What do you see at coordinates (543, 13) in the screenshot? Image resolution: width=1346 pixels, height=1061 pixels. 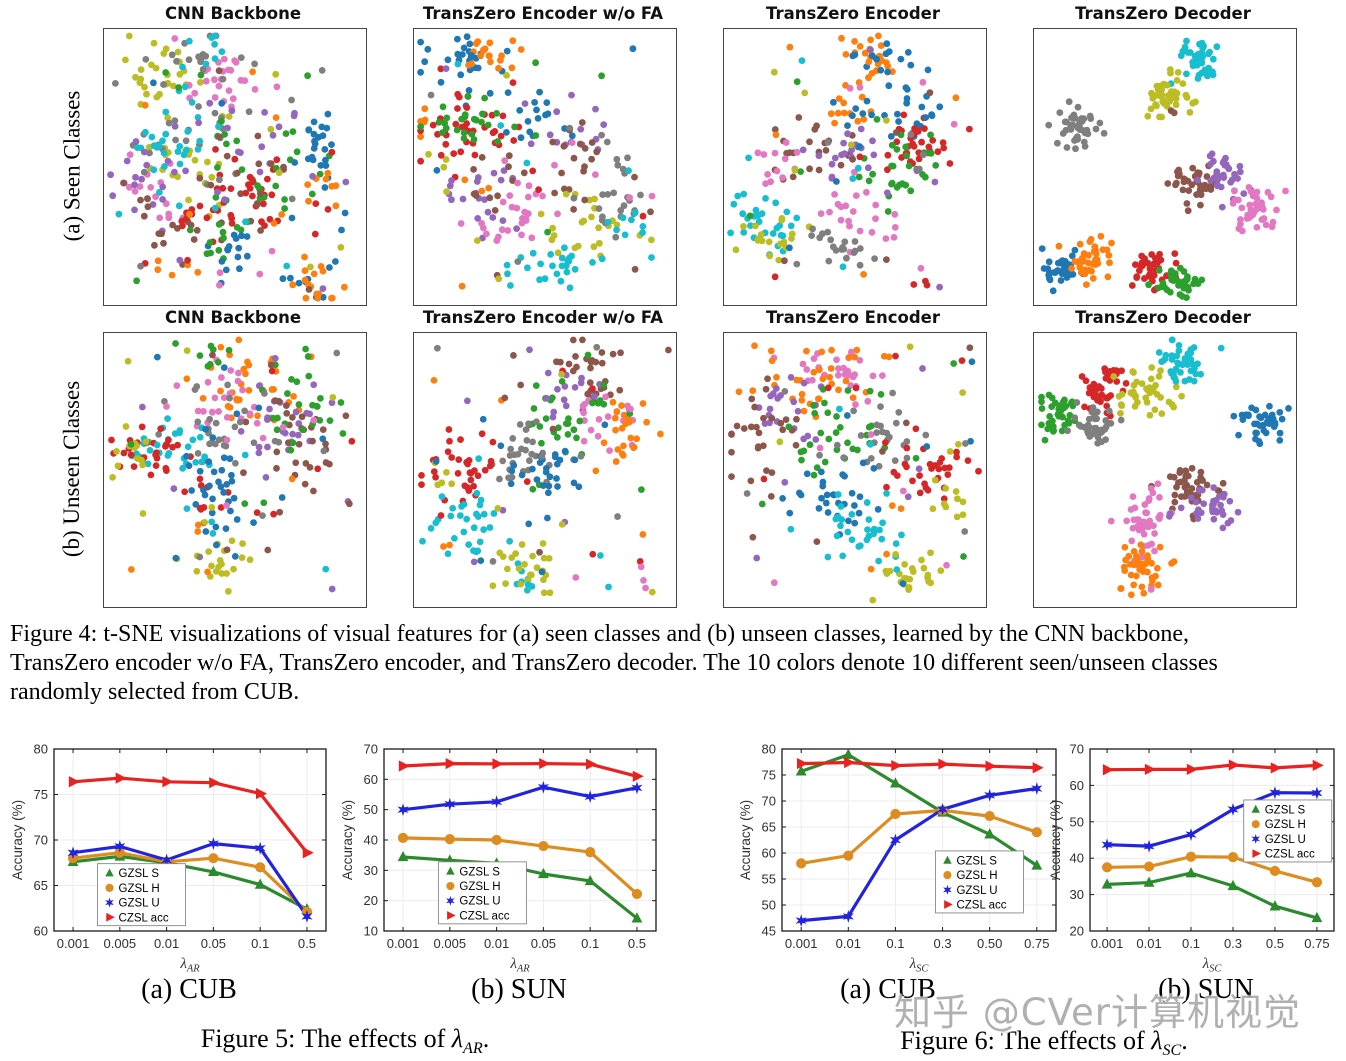 I see `panel-title-encoder-wofa-seen: TransZero Encoder w/o FA` at bounding box center [543, 13].